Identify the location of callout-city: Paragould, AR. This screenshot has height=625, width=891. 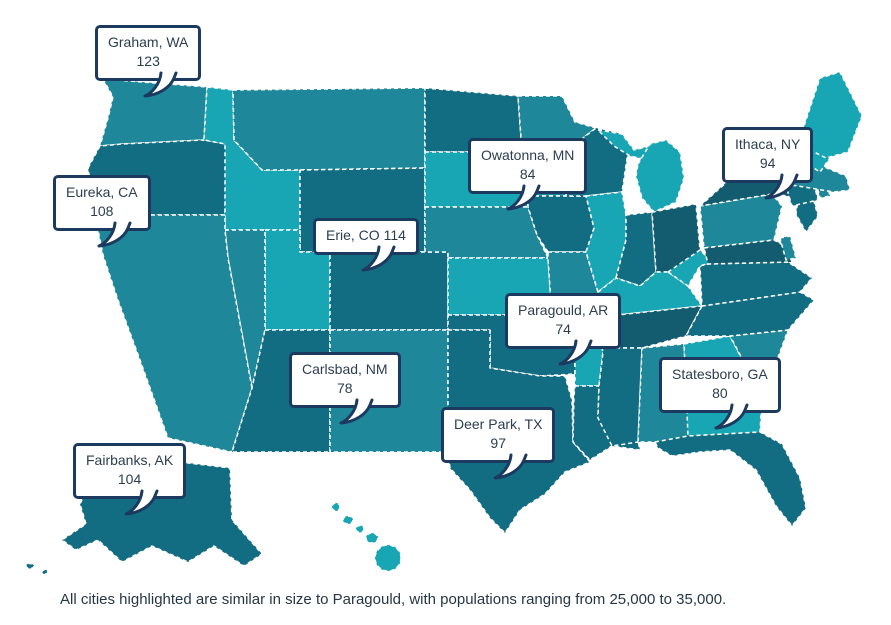
(563, 310).